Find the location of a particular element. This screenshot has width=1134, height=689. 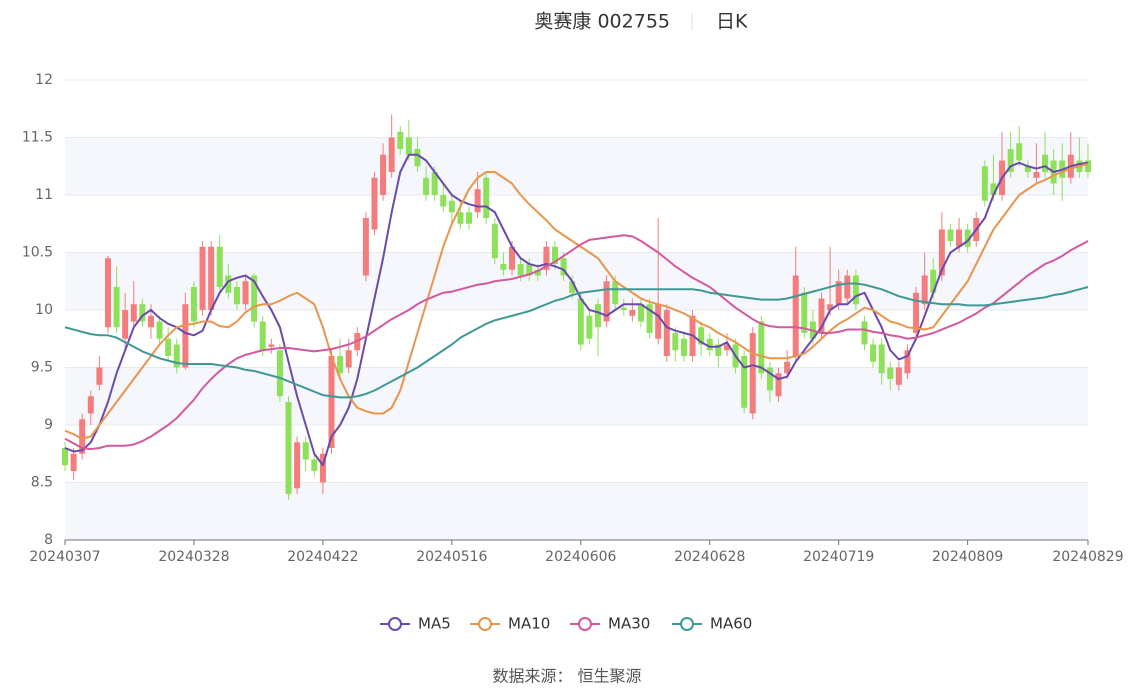

chart-subtitle: 日K is located at coordinates (732, 22).